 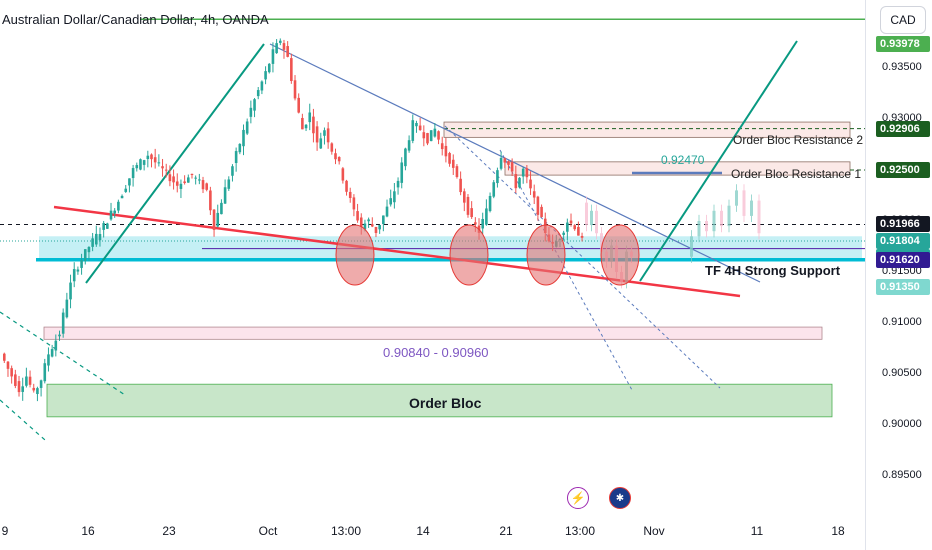 I want to click on order-bloc-resistance-1-label: Order Bloc Resistance 1, so click(x=796, y=174).